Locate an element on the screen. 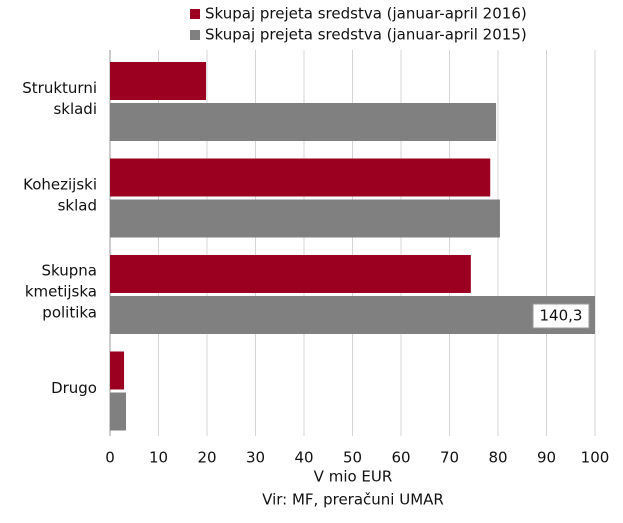 This screenshot has height=523, width=623. x-tick-label: 90 is located at coordinates (546, 458).